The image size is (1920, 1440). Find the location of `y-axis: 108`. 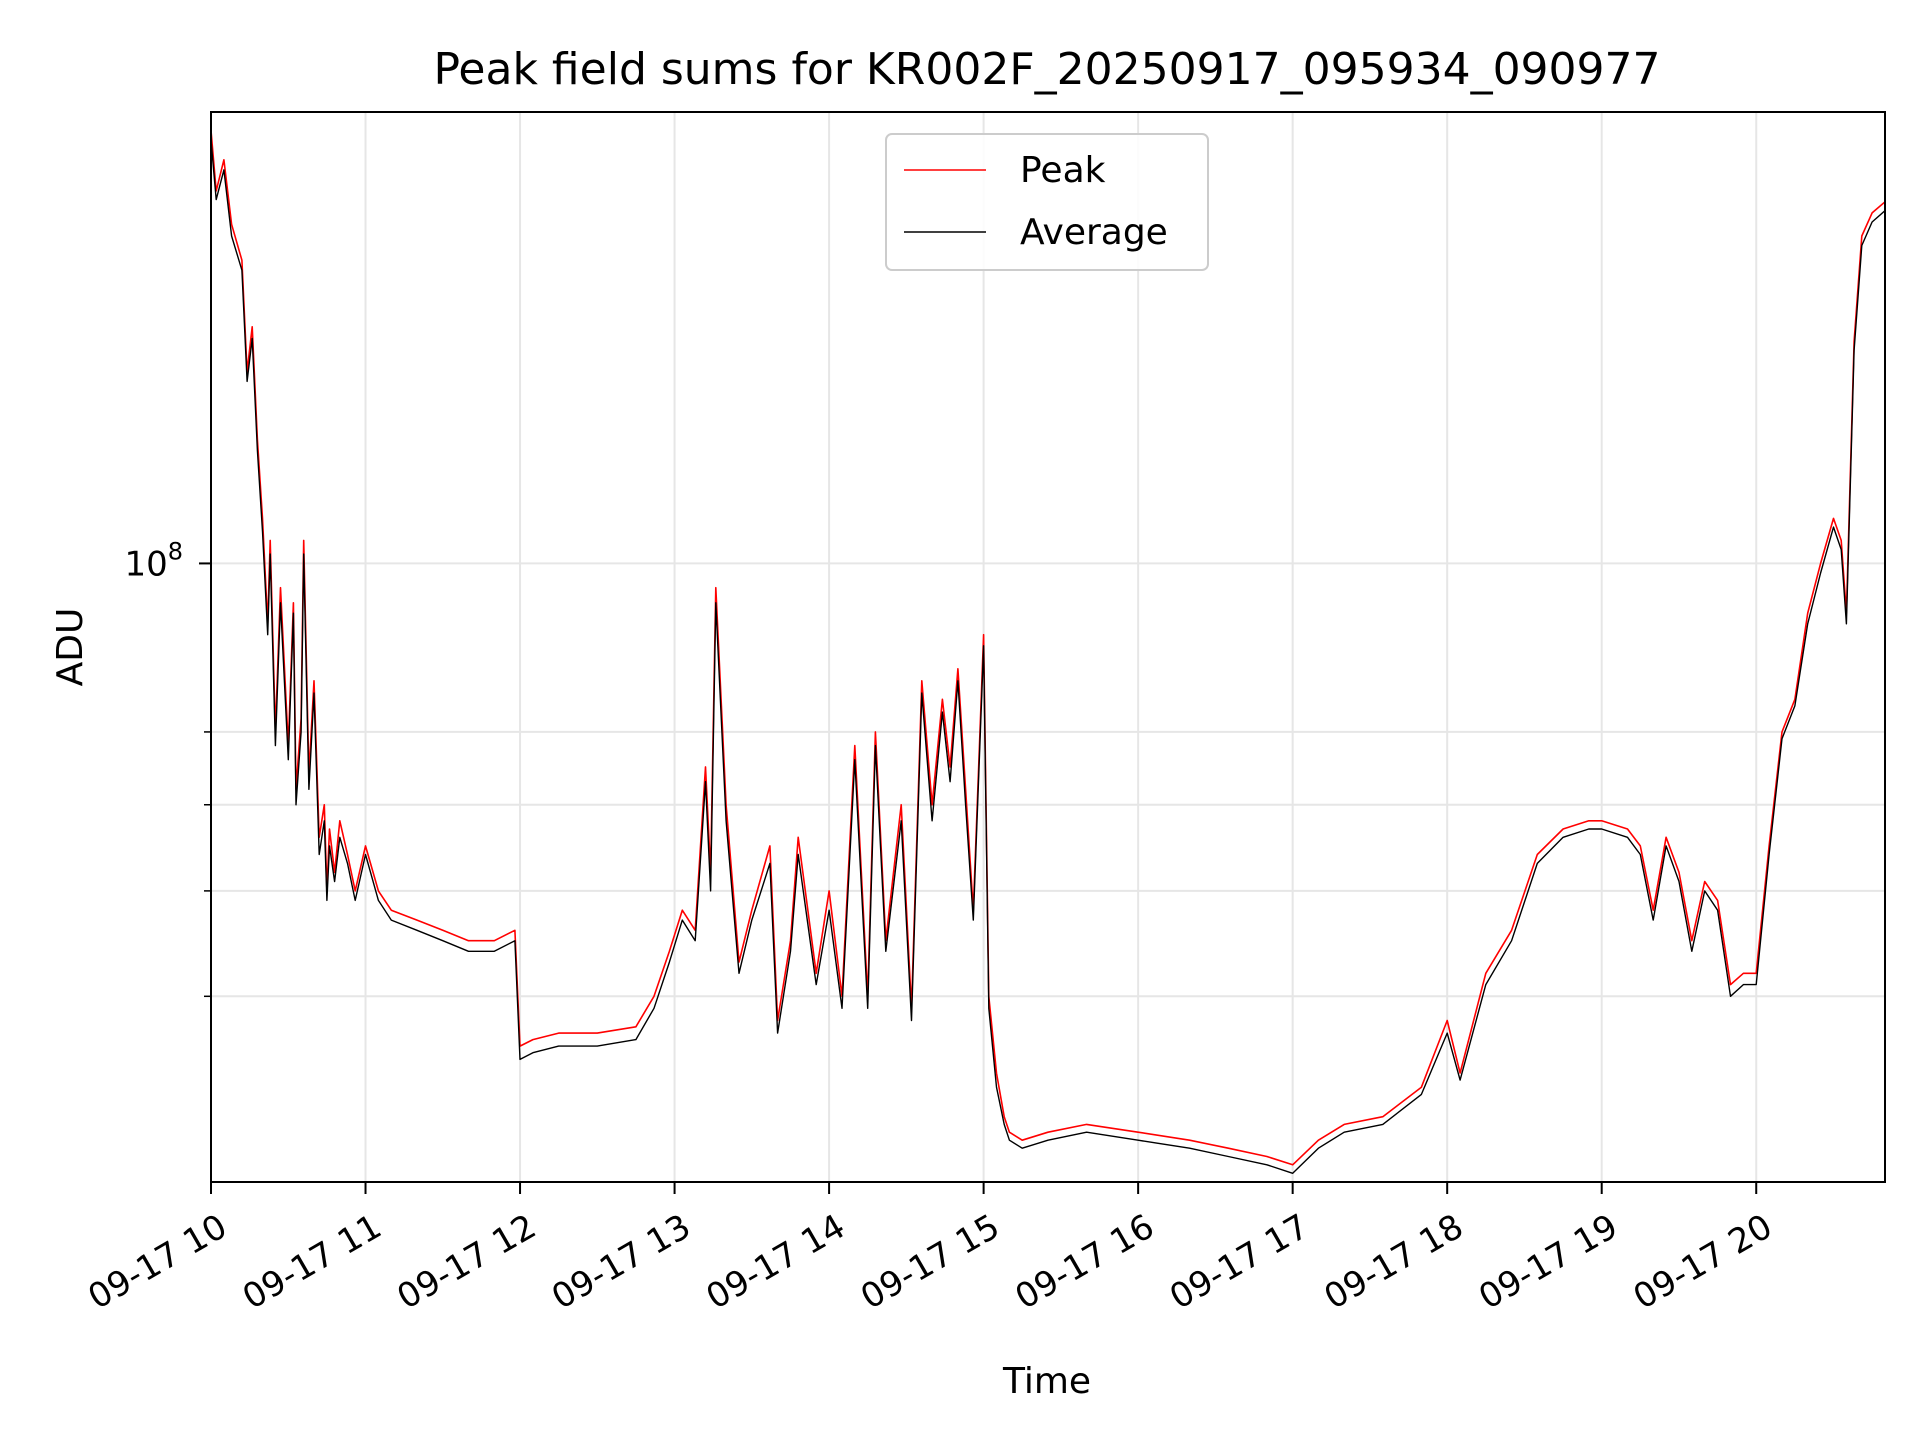

y-axis: 108 is located at coordinates (167, 767).